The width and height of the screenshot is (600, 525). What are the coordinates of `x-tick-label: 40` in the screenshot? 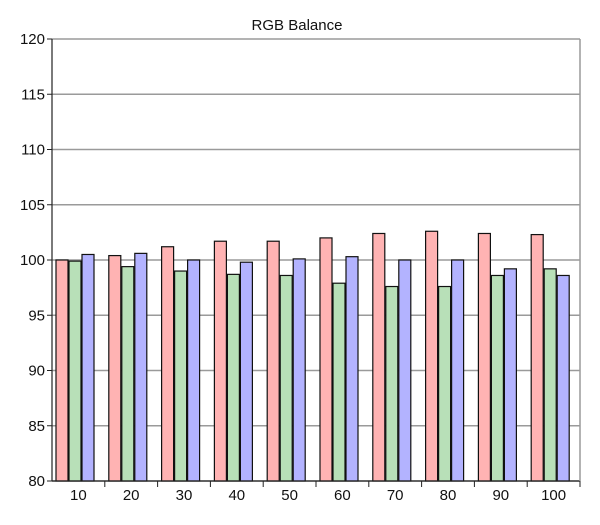 It's located at (236, 495).